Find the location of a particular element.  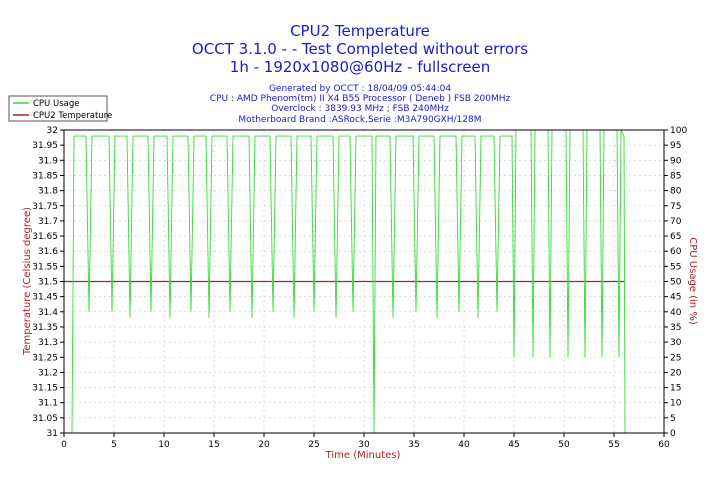

x-tick-label: 55 is located at coordinates (613, 445).